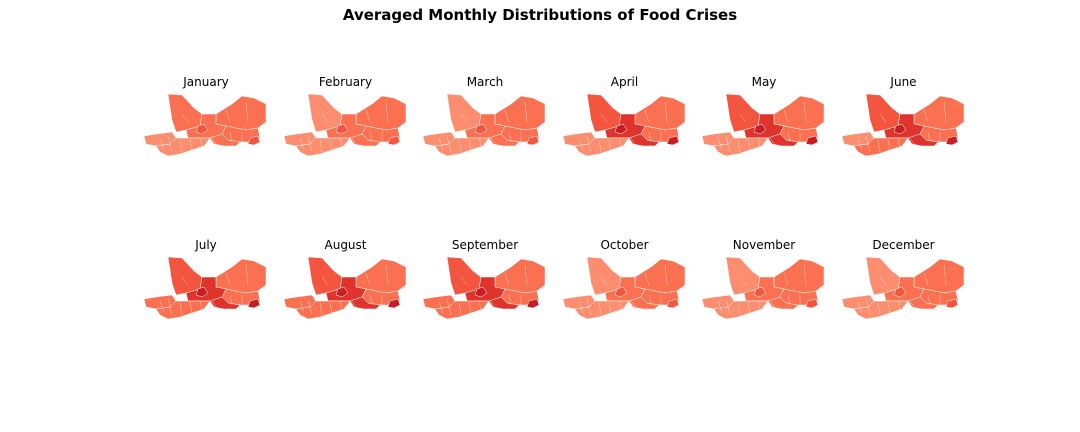 The width and height of the screenshot is (1080, 432). What do you see at coordinates (345, 82) in the screenshot?
I see `map-panel-title: February` at bounding box center [345, 82].